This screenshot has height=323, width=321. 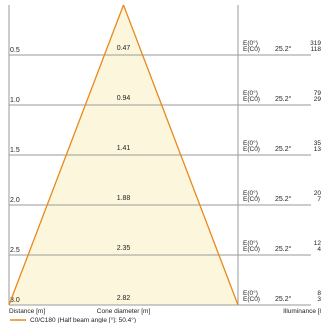 I want to click on diameter-label: 2.35, so click(x=124, y=248).